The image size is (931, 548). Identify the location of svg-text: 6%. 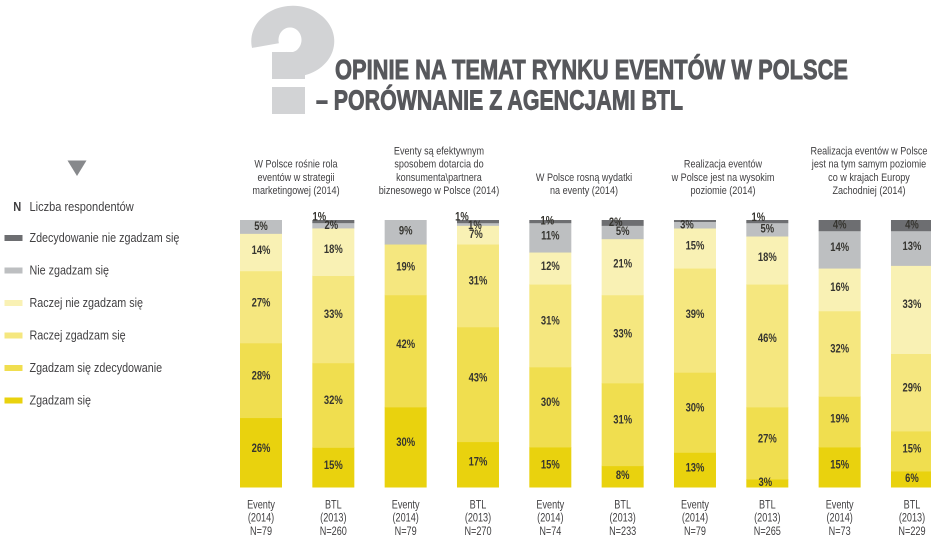
(912, 478).